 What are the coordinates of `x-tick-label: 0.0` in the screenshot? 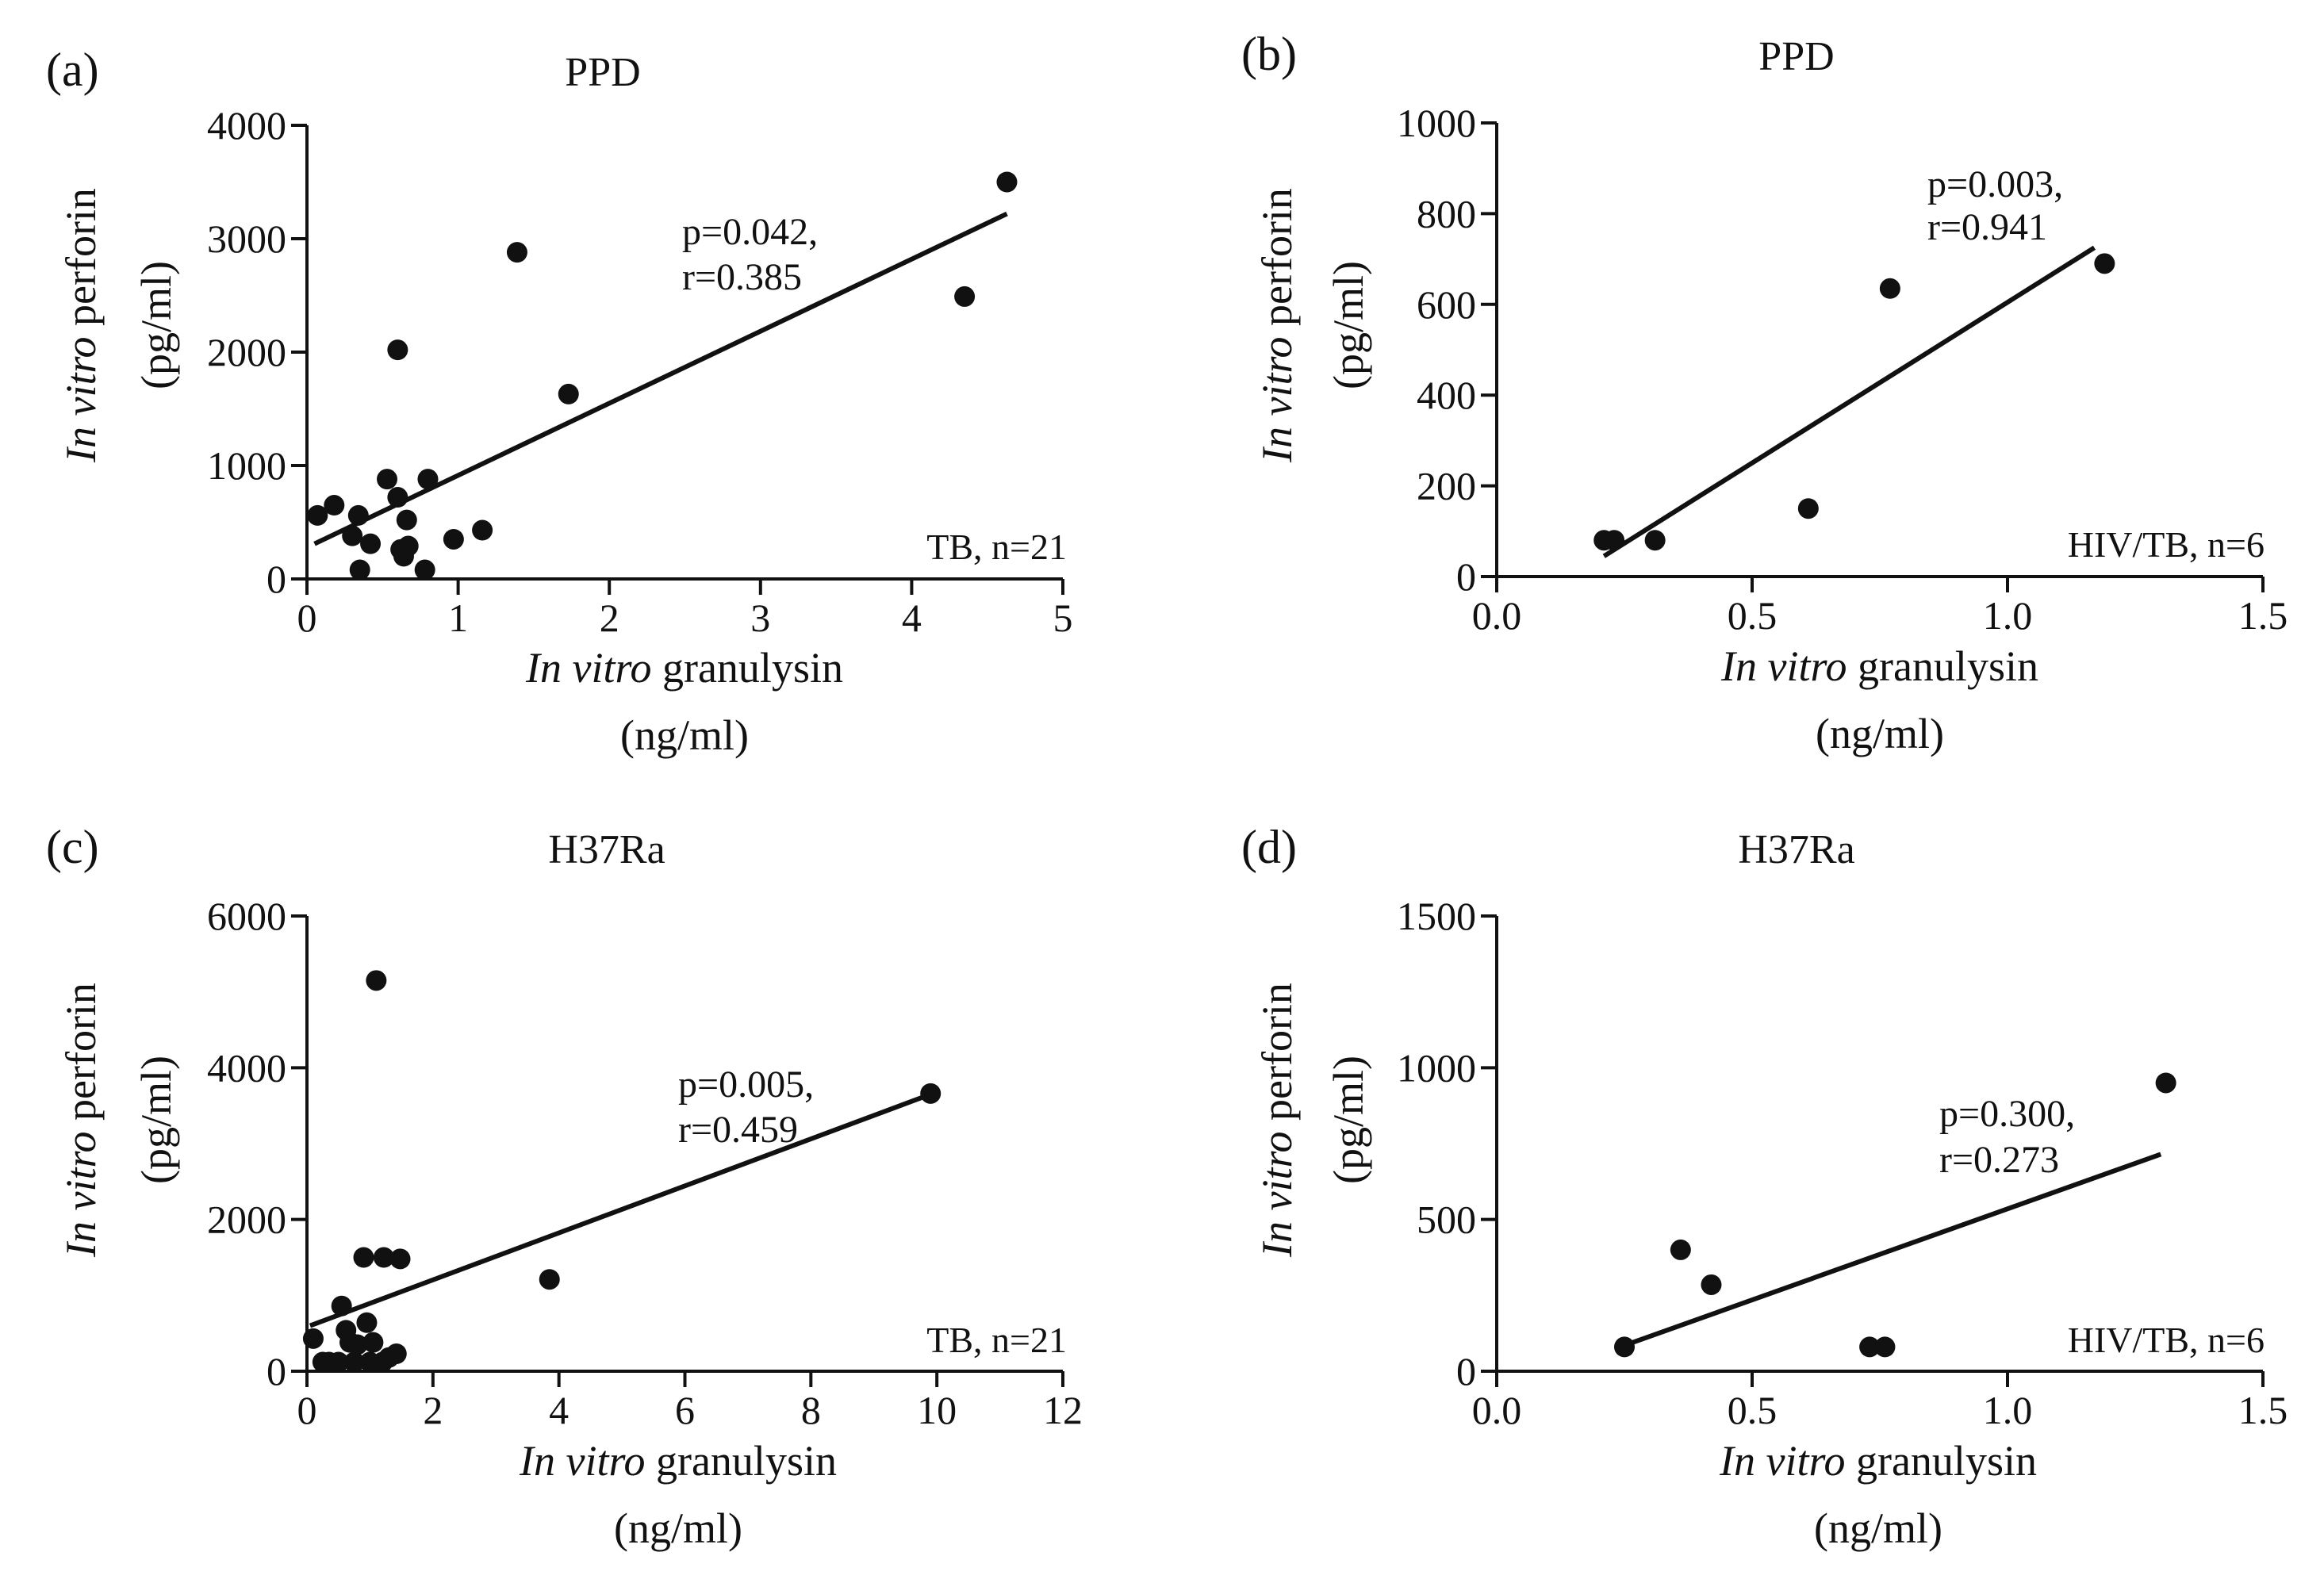 It's located at (1497, 1410).